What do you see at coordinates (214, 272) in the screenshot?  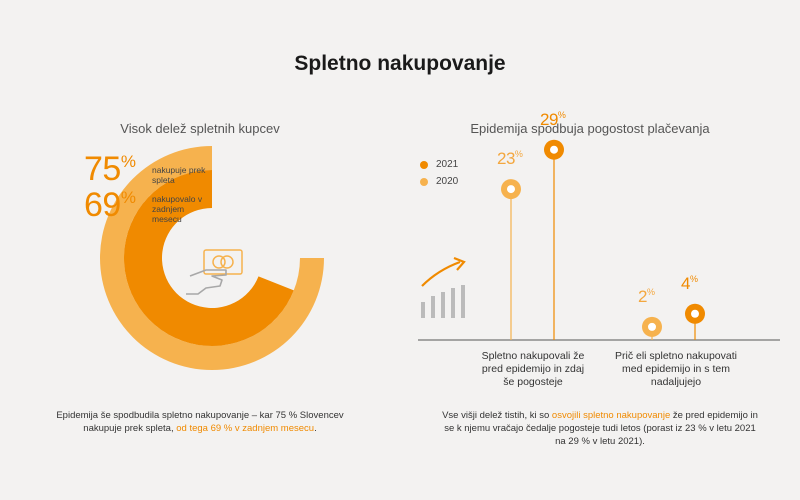 I see `hand-card-icon` at bounding box center [214, 272].